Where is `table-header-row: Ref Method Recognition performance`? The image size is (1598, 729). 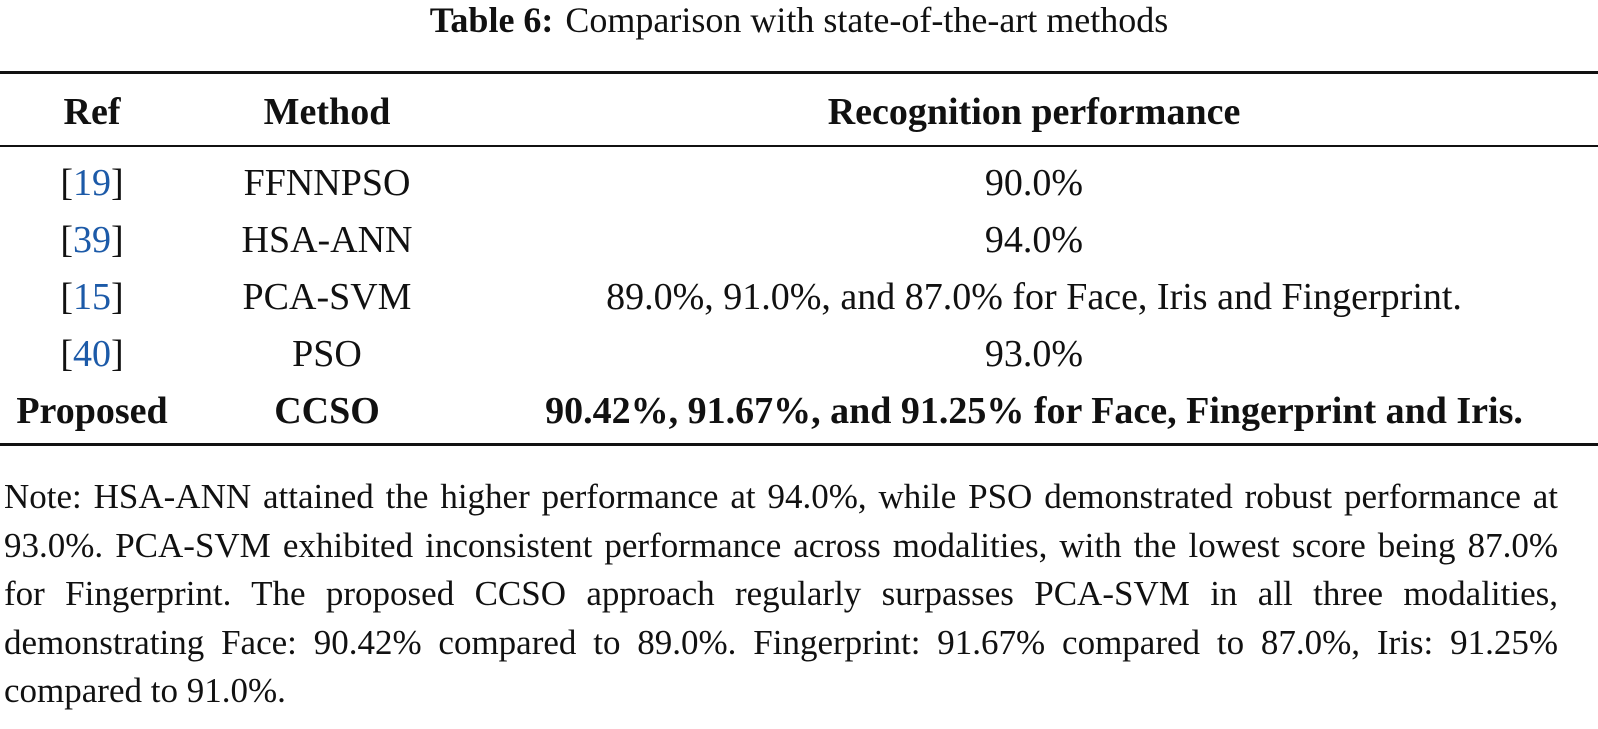
table-header-row: Ref Method Recognition performance is located at coordinates (799, 112).